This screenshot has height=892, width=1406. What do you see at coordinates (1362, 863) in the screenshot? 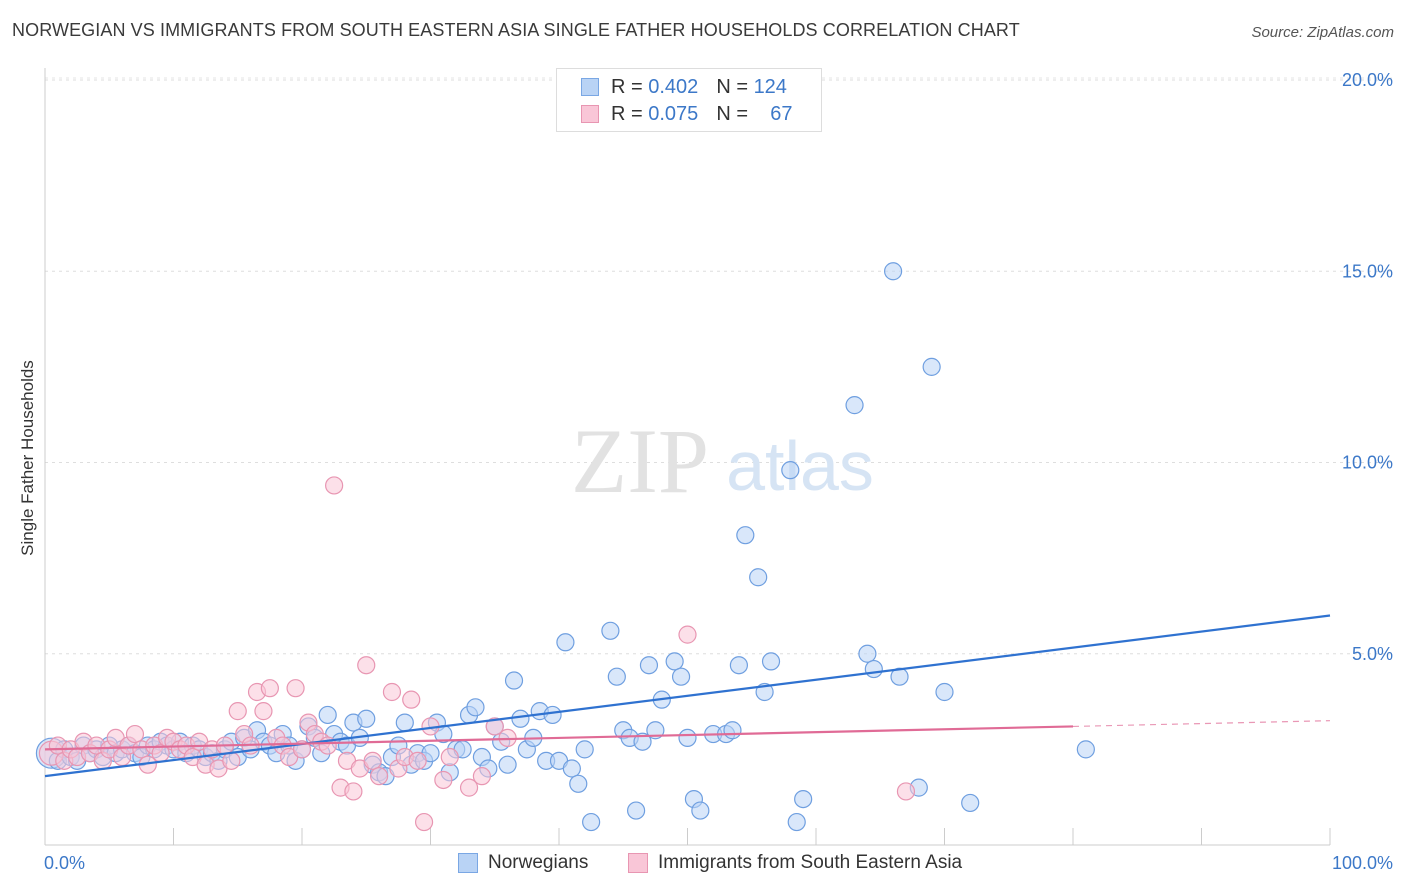
I see `x-tick-label: 100.0%` at bounding box center [1362, 863].